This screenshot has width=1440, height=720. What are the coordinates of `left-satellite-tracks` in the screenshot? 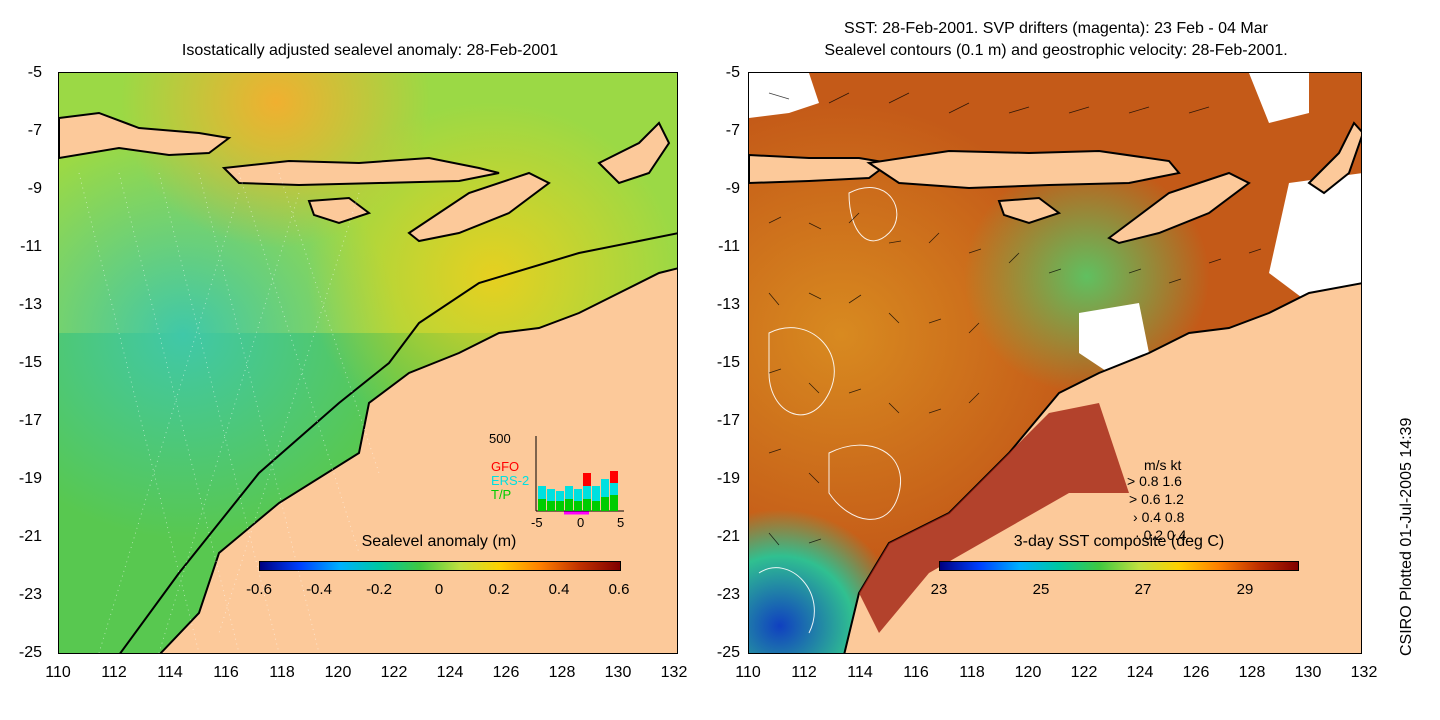 It's located at (229, 412).